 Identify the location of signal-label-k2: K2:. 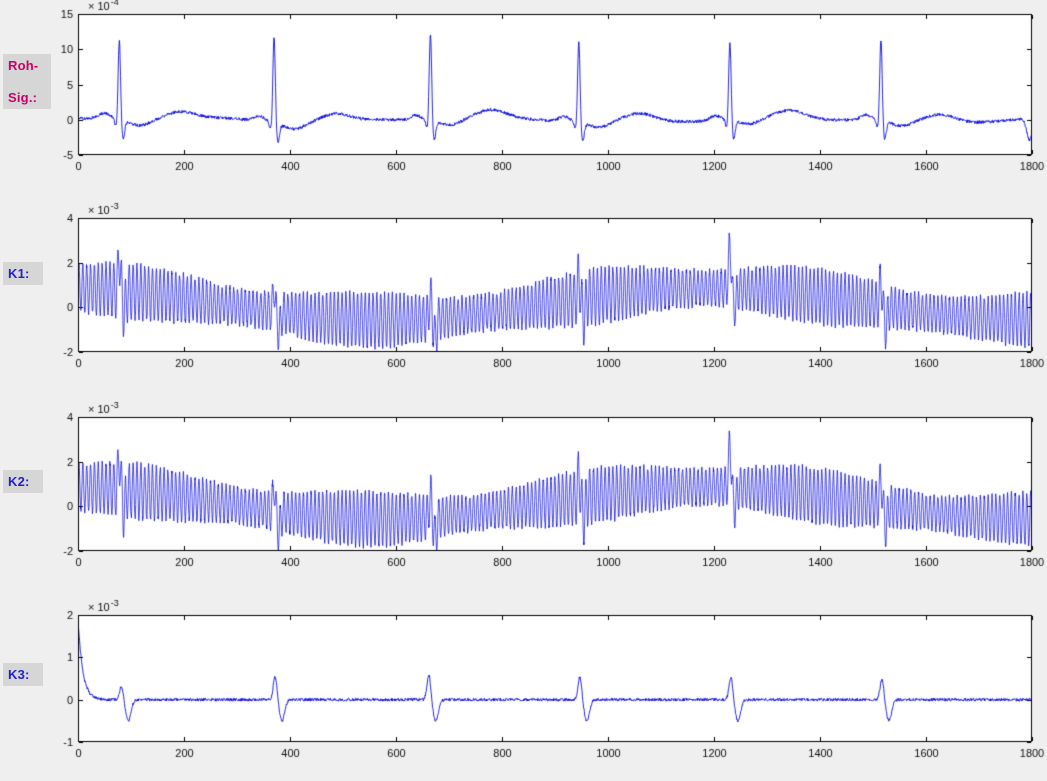
(23, 481).